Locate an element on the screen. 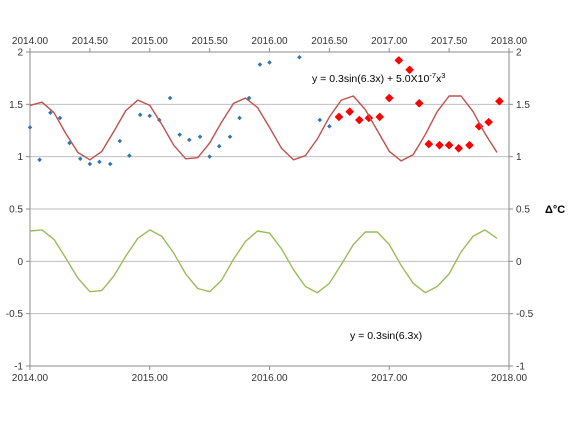 This screenshot has width=585, height=430. annotation-combined-formula: y = 0.3sin(6.3x) + 5.0X10-7x3 is located at coordinates (378, 78).